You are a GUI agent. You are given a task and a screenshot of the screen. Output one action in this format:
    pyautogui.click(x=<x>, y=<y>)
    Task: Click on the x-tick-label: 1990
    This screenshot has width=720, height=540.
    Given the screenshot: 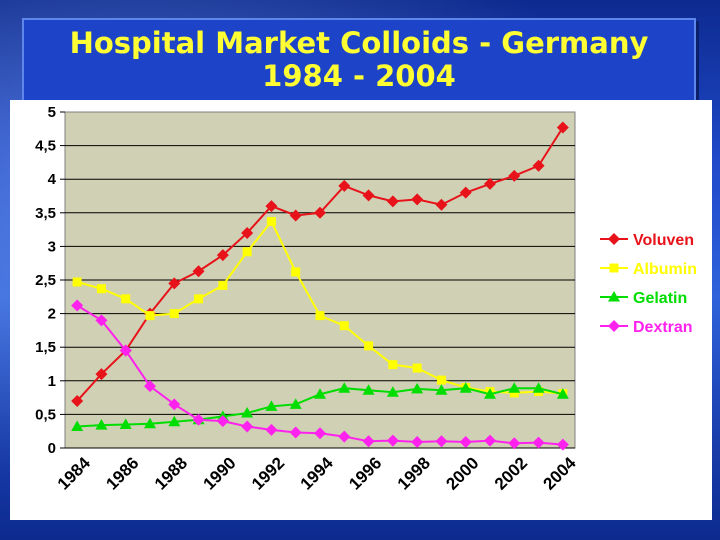 What is the action you would take?
    pyautogui.click(x=220, y=473)
    